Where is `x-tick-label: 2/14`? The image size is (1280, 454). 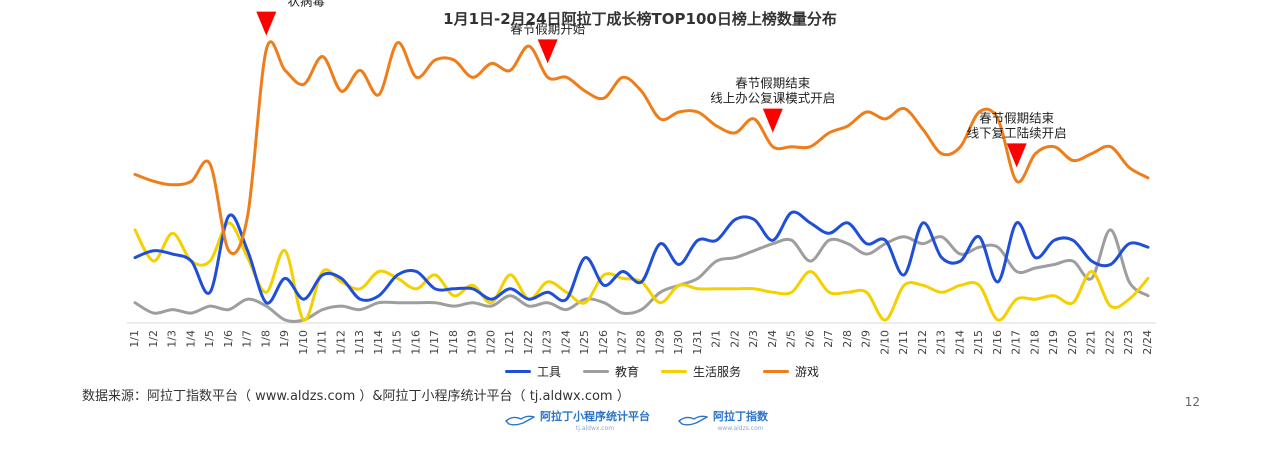
x-tick-label: 2/14 is located at coordinates (959, 342).